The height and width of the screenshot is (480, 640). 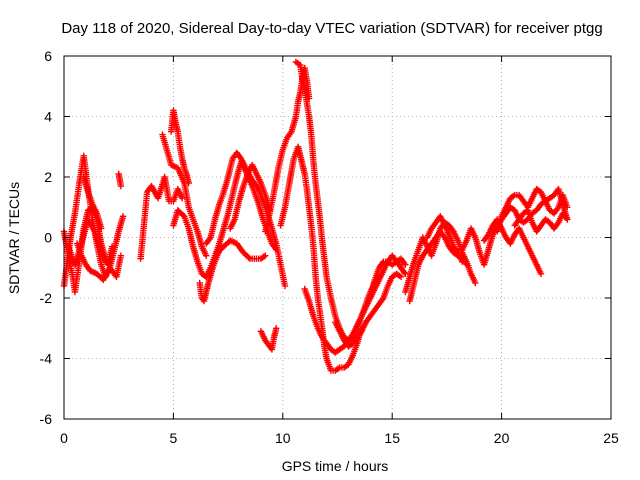 I want to click on x-tick-label: 25, so click(x=611, y=438).